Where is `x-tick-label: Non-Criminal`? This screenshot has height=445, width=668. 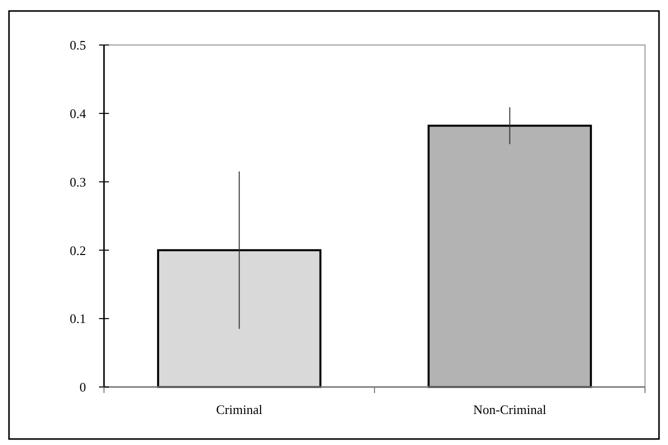 x-tick-label: Non-Criminal is located at coordinates (510, 409).